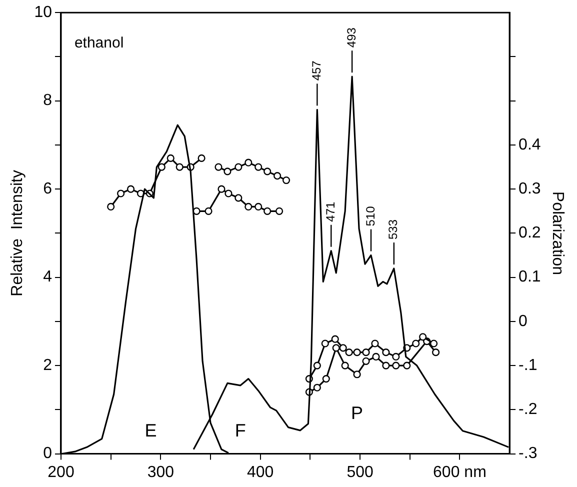 This screenshot has height=487, width=577. What do you see at coordinates (360, 472) in the screenshot?
I see `x-tick-label: 500` at bounding box center [360, 472].